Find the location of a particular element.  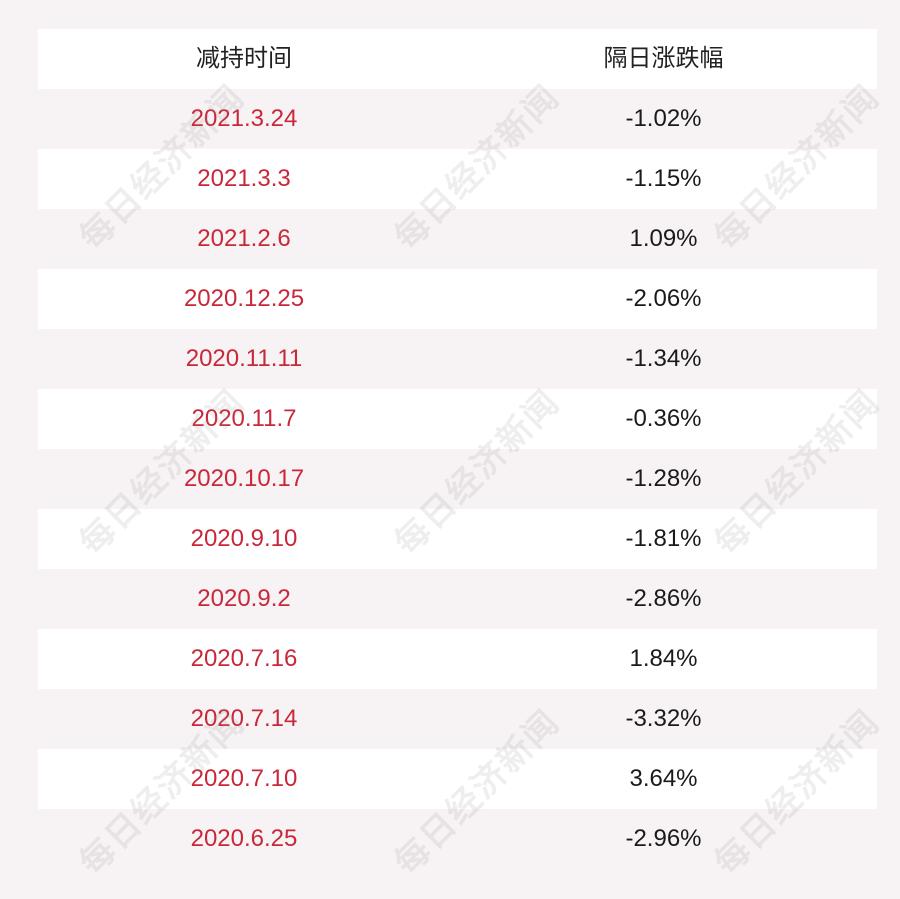

next-day-change: -1.02% is located at coordinates (663, 118).